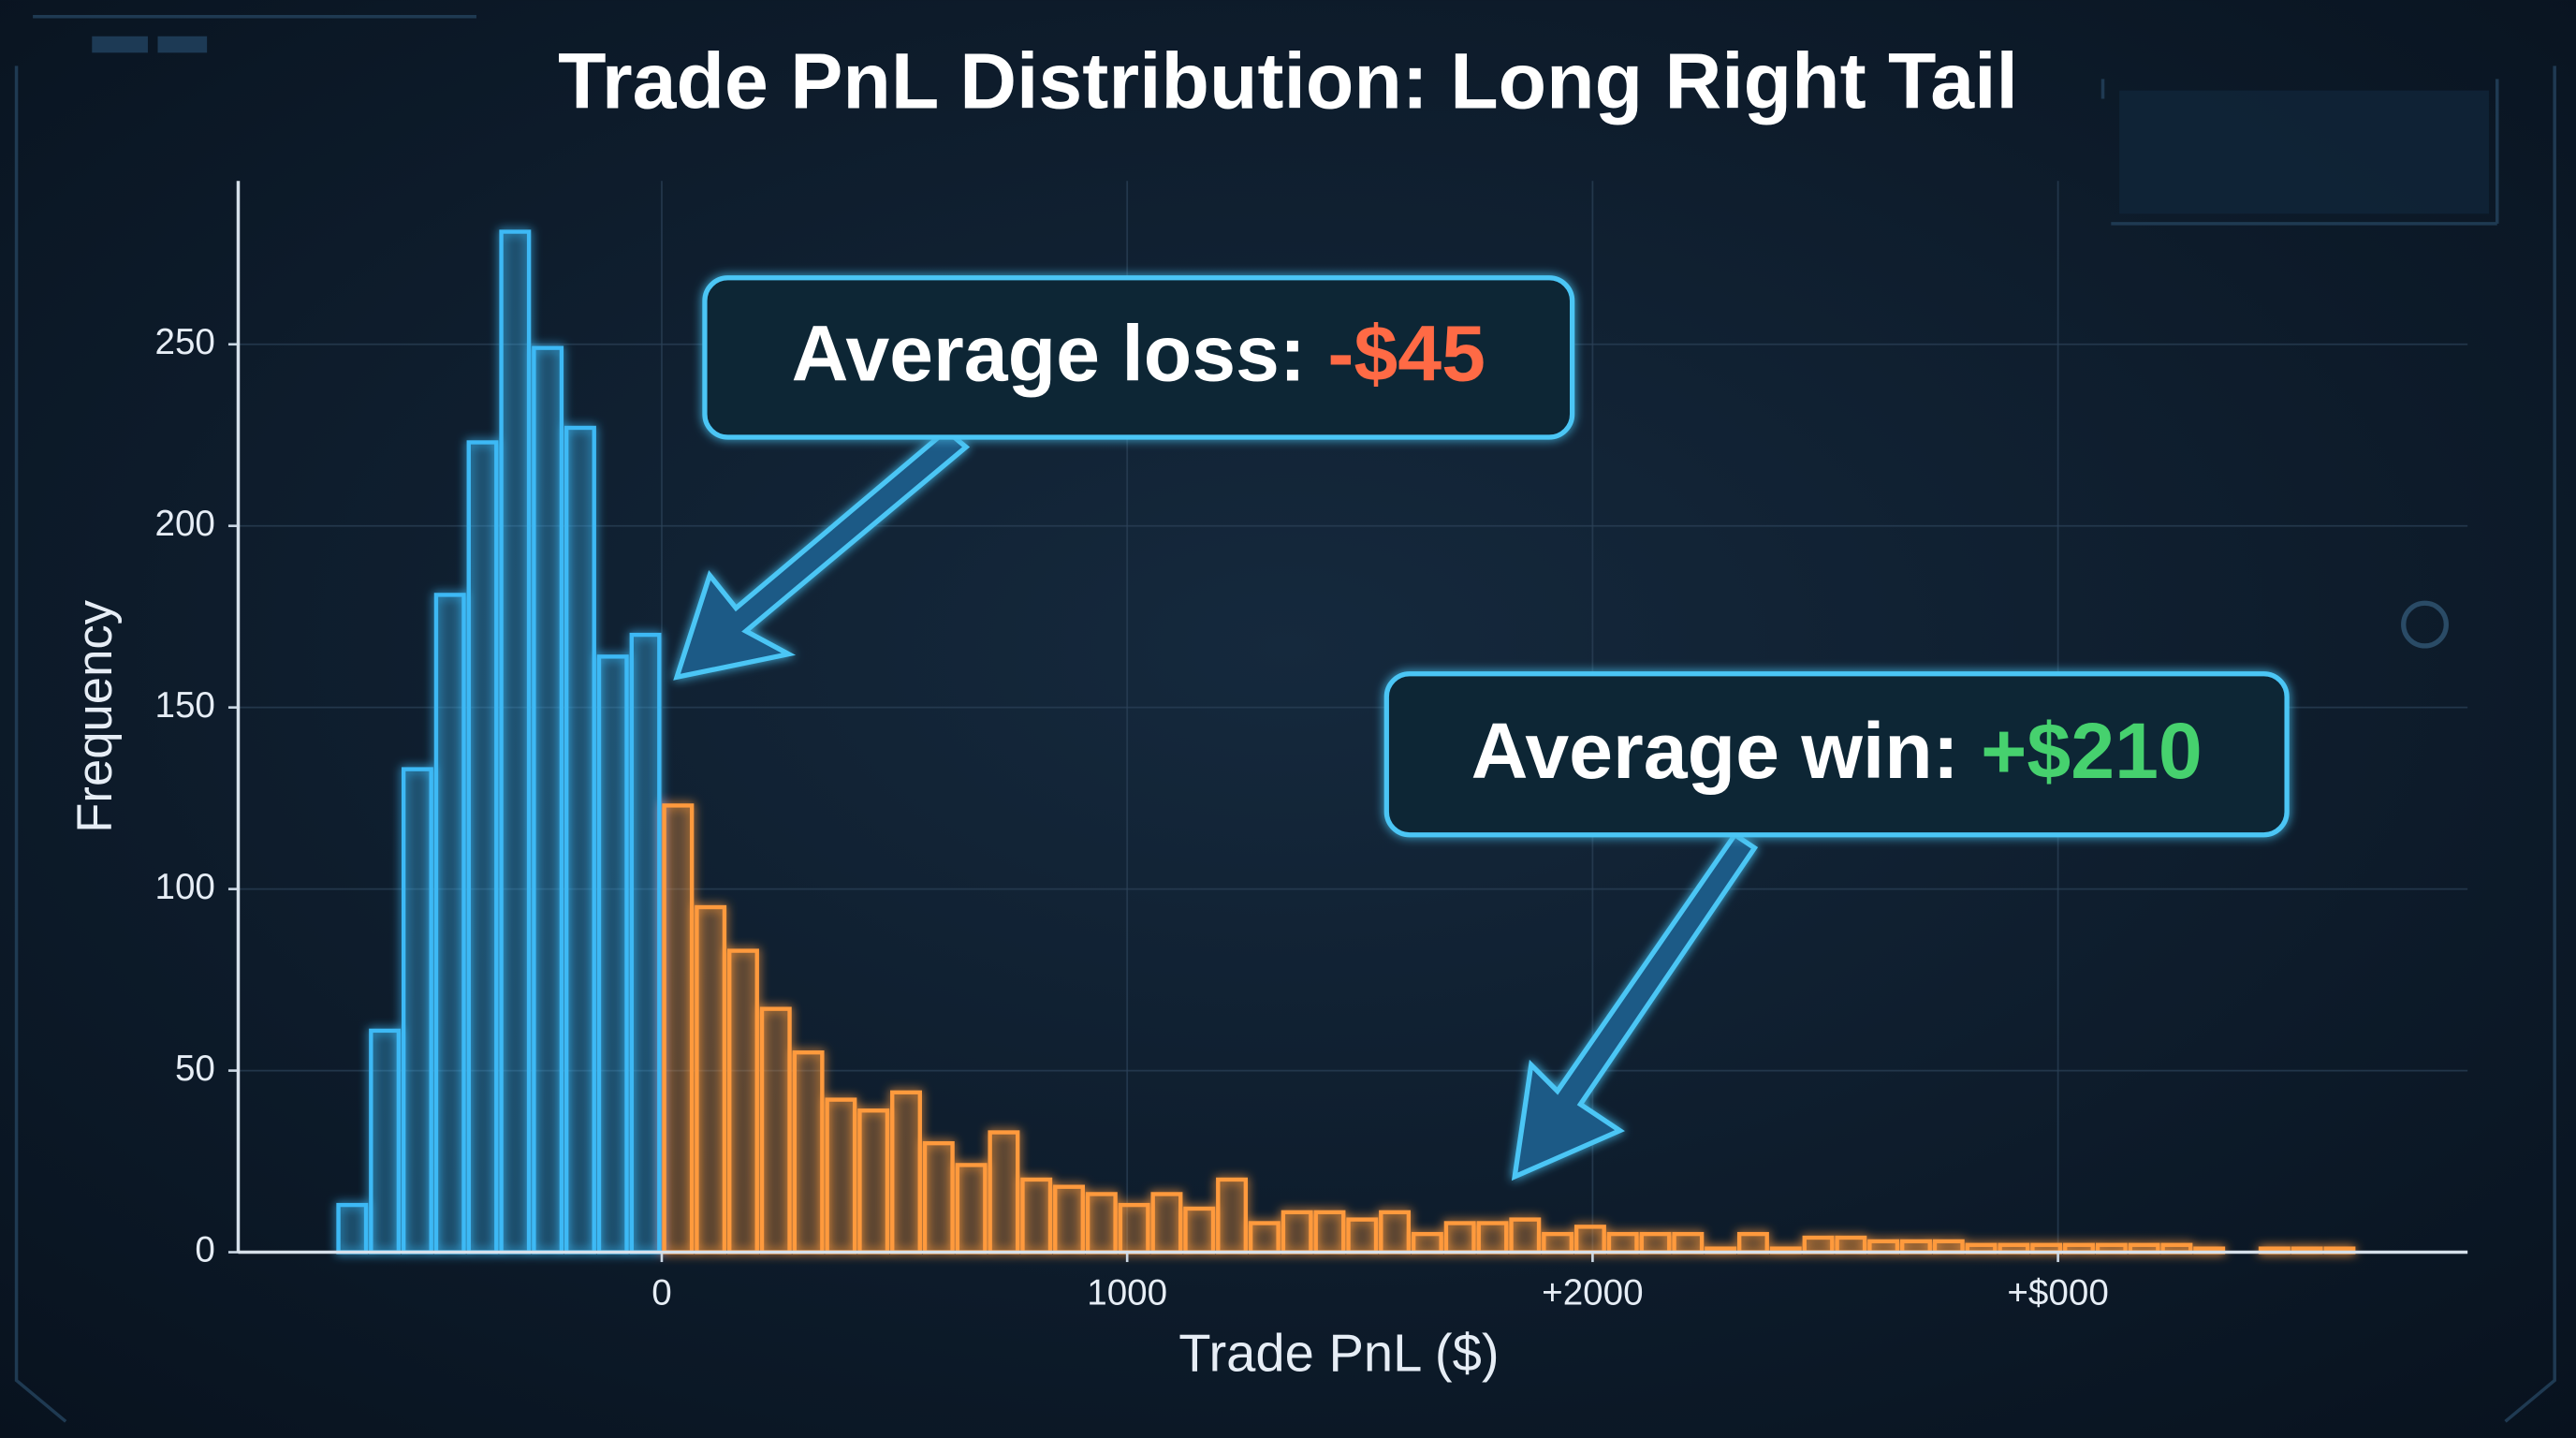 The height and width of the screenshot is (1438, 2576). Describe the element at coordinates (1338, 1353) in the screenshot. I see `x-axis-label: Trade PnL ($)` at that location.